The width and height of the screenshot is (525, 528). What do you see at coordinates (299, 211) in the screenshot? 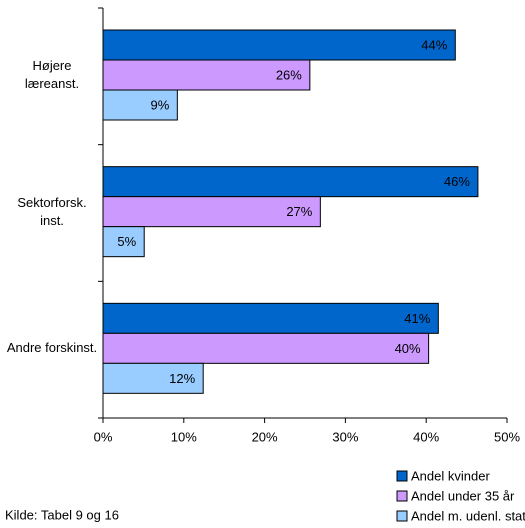
I see `value-label: 27%` at bounding box center [299, 211].